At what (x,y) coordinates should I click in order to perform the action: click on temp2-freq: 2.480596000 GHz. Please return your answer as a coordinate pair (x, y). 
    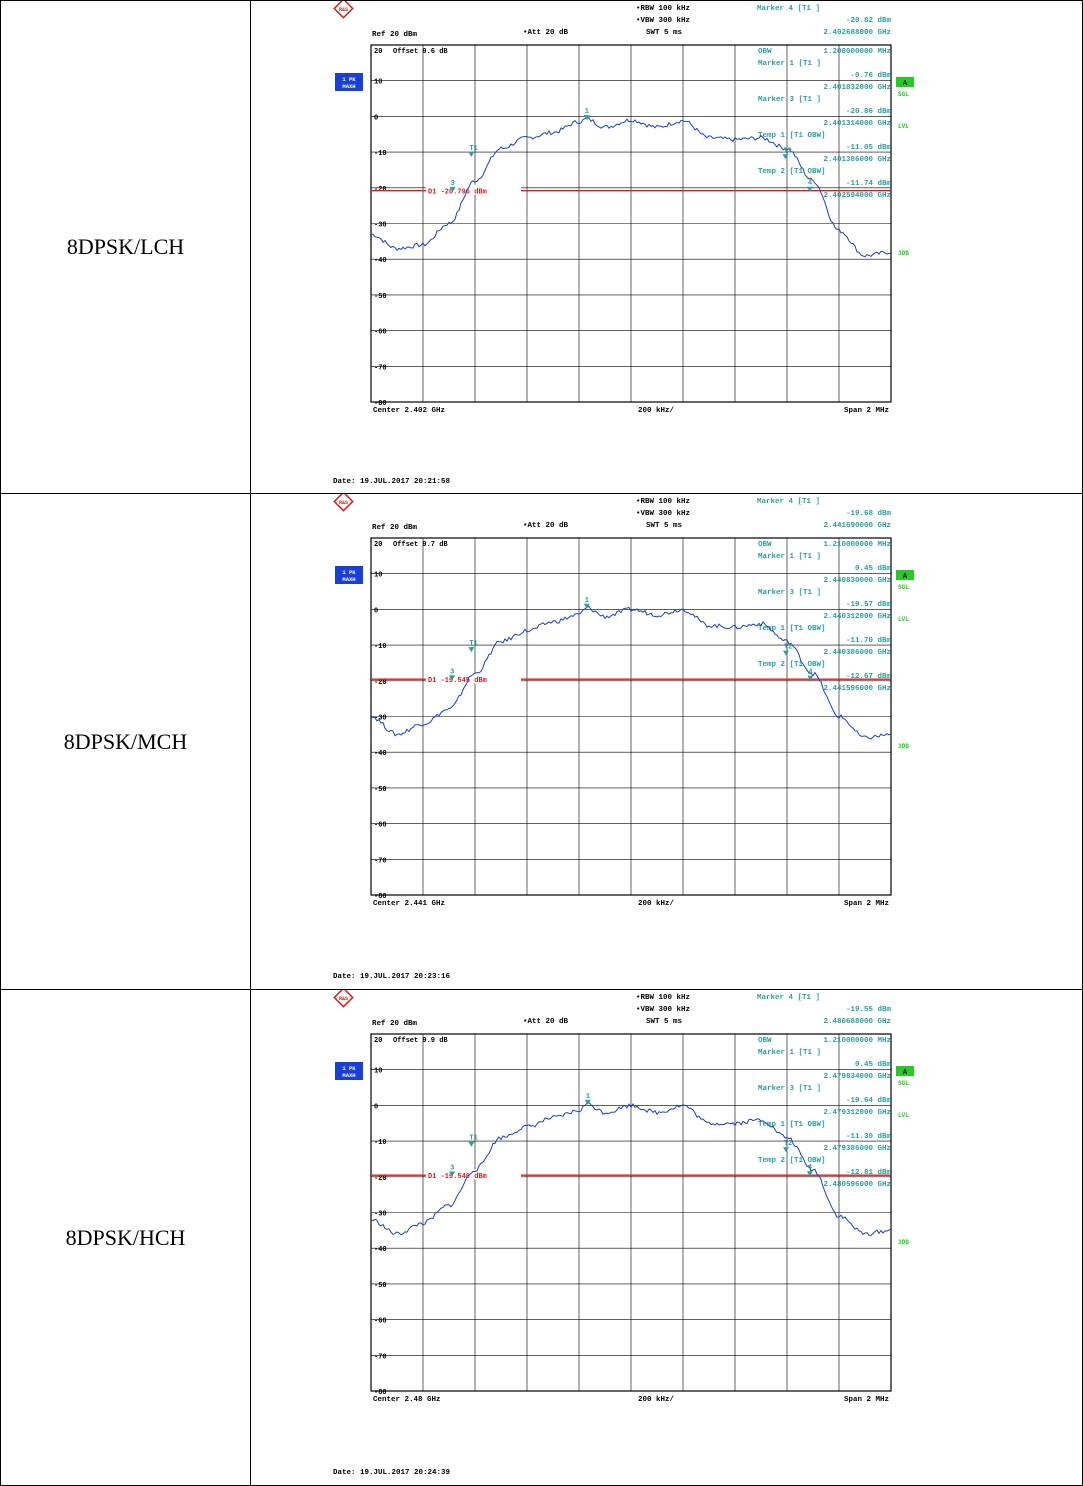
    Looking at the image, I should click on (857, 1185).